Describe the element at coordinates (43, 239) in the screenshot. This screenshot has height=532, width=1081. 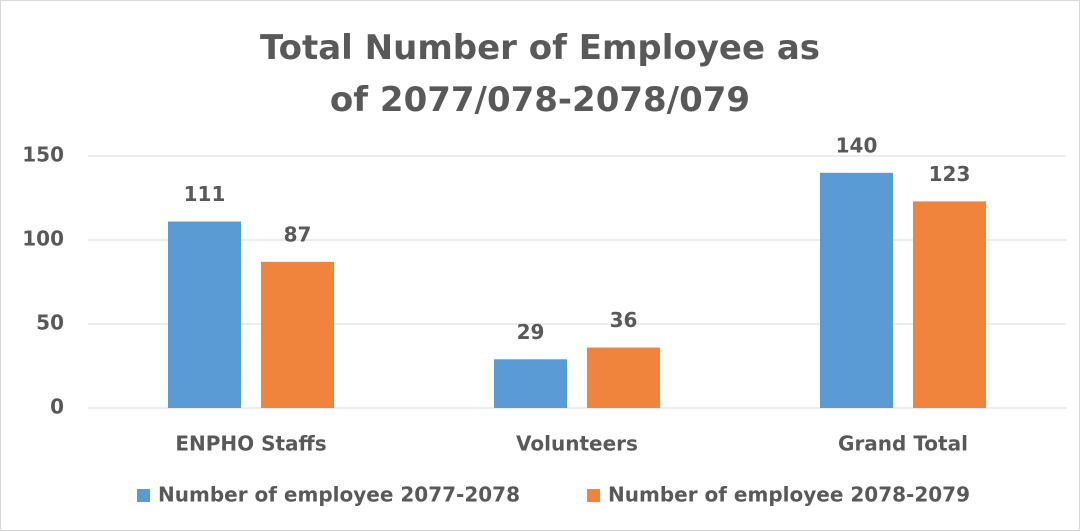
I see `y-tick-label: 100` at that location.